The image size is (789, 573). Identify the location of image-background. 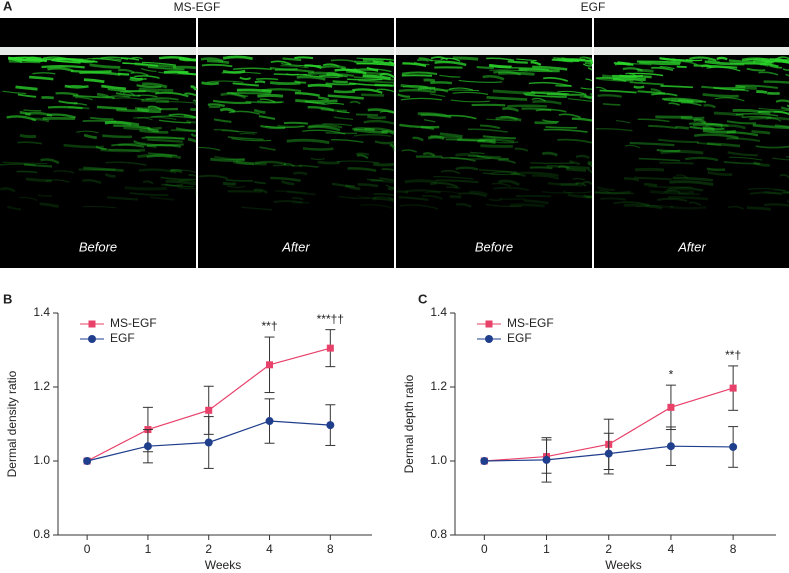
(296, 143).